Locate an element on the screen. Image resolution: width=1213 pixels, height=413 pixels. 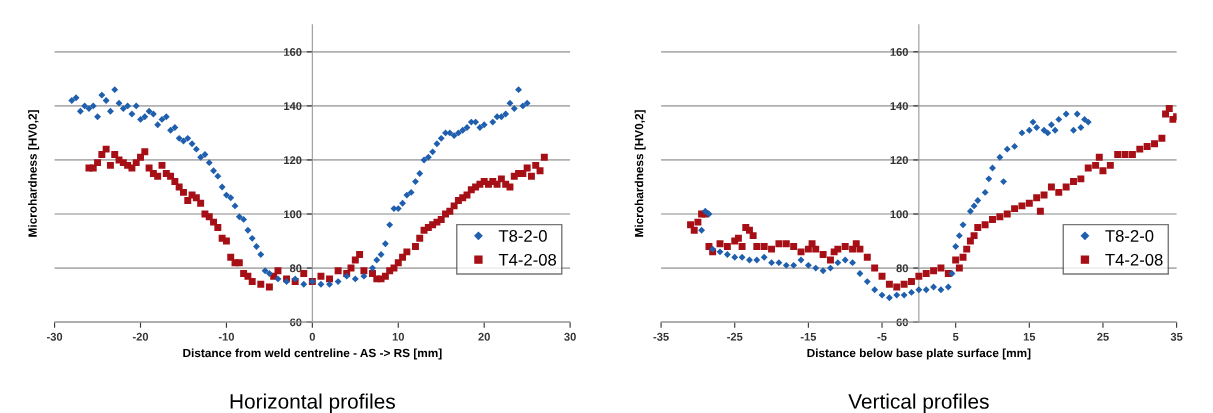
x-tick-label: 10 is located at coordinates (398, 336).